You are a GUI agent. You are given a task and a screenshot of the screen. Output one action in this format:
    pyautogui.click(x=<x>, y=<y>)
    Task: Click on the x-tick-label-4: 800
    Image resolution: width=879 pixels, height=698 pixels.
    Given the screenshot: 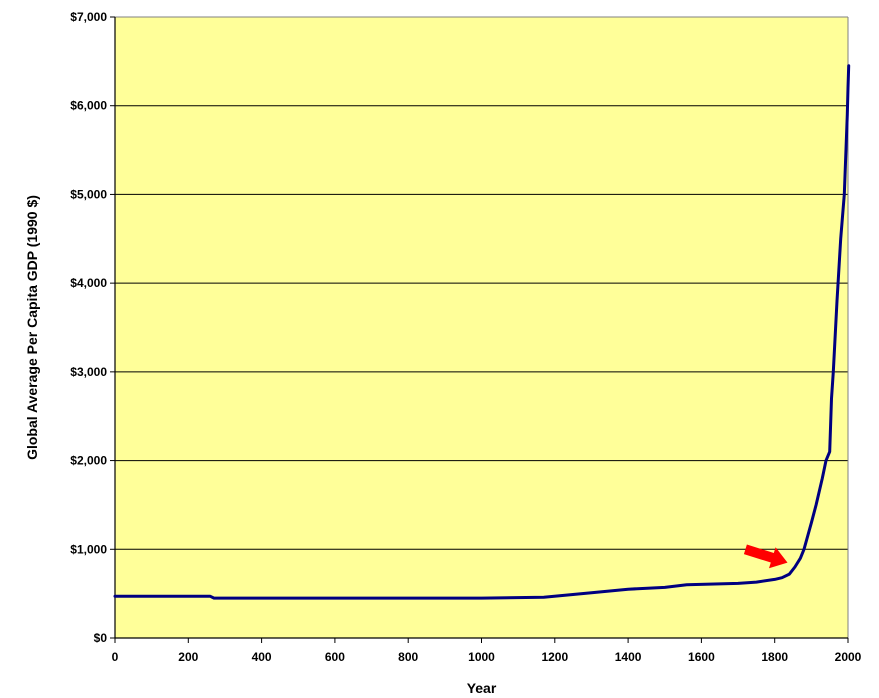 What is the action you would take?
    pyautogui.click(x=408, y=657)
    